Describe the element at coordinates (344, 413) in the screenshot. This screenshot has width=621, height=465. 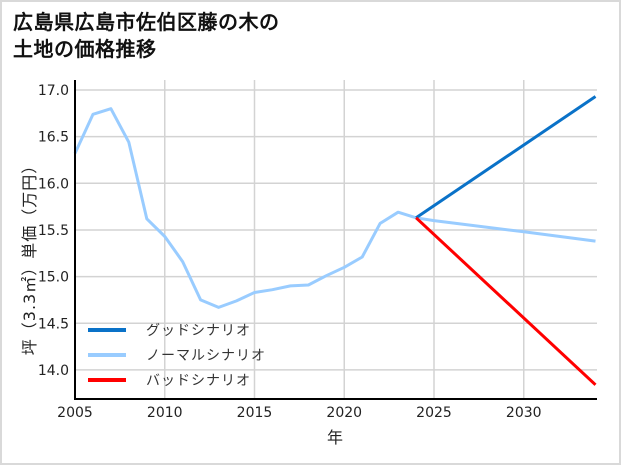
I see `x-tick-label: 2020` at that location.